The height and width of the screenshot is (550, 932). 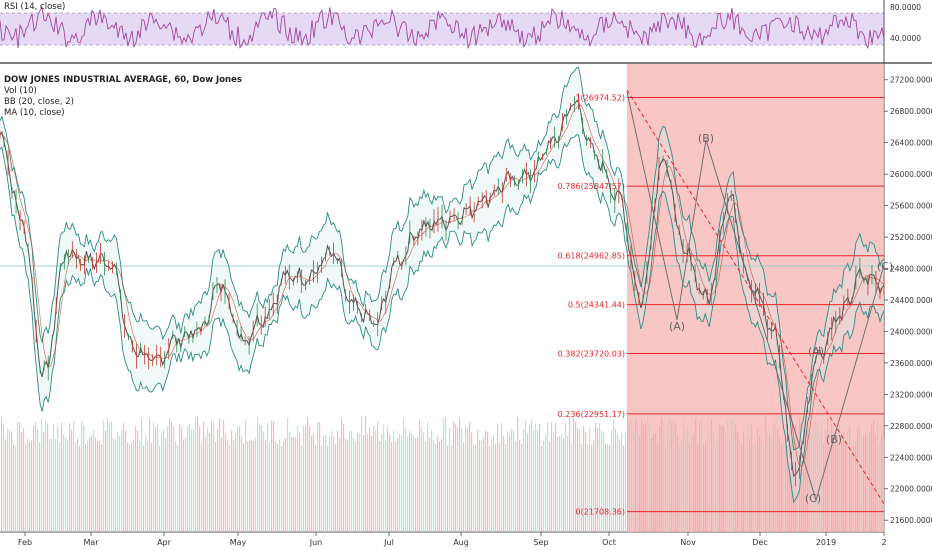 What do you see at coordinates (905, 23) in the screenshot?
I see `rsi-axis: 80.0000 40.0000` at bounding box center [905, 23].